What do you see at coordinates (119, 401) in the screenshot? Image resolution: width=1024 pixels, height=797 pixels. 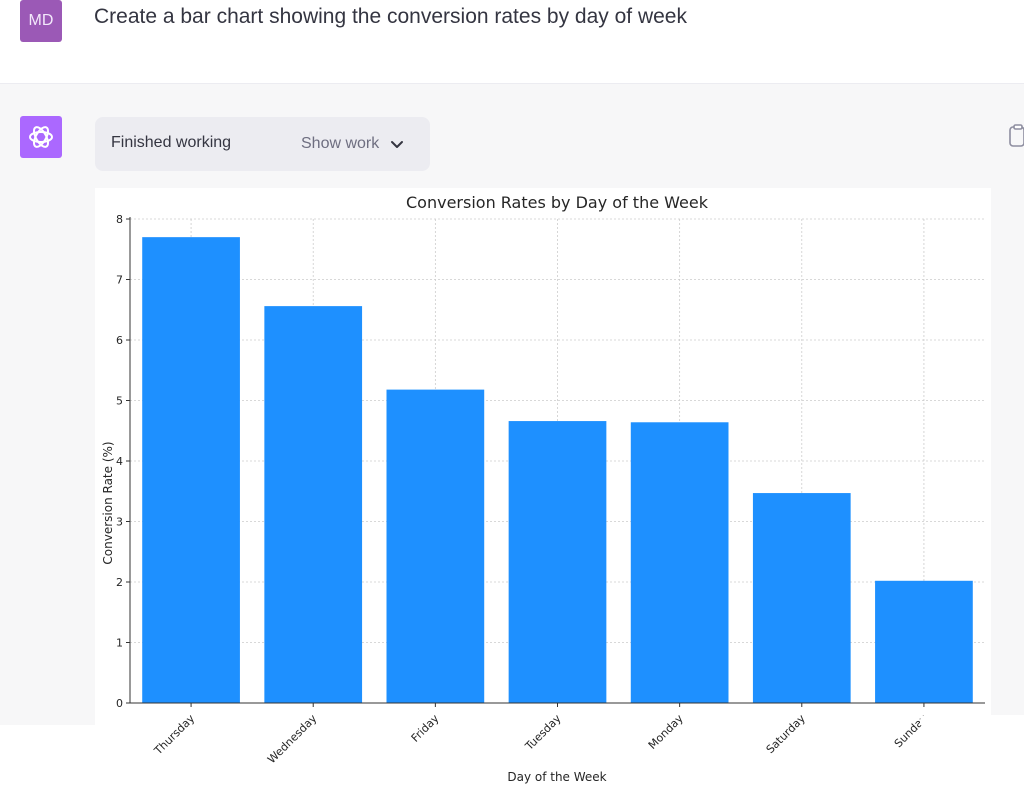 I see `y-tick-label: 5` at bounding box center [119, 401].